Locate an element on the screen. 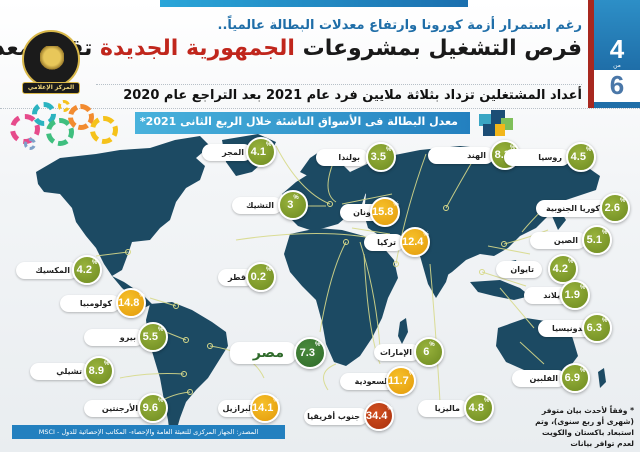 The height and width of the screenshot is (452, 640). page-of-label: من is located at coordinates (617, 65).